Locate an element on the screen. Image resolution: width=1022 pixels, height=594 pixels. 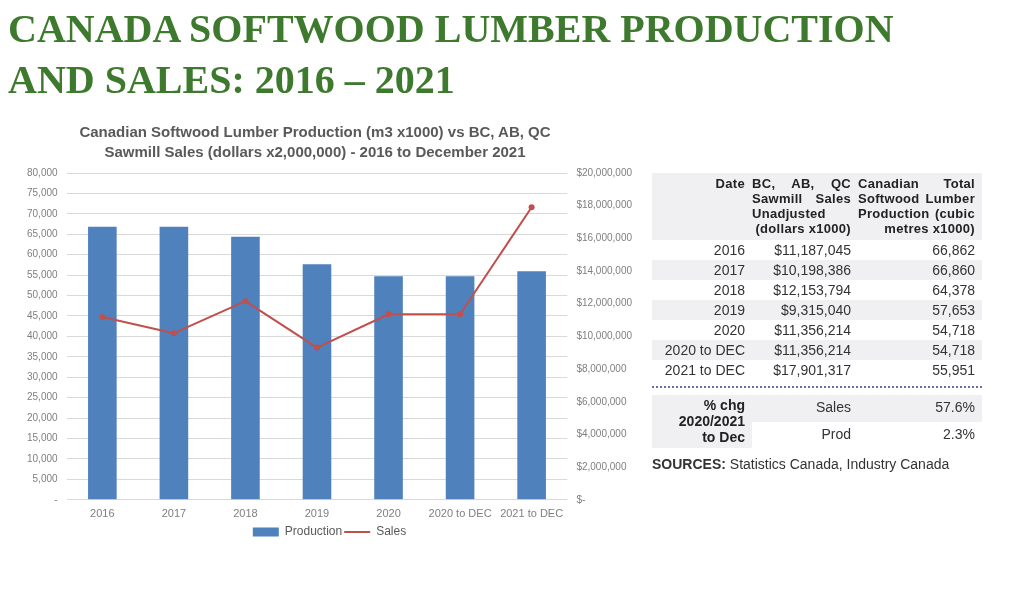
y2-tick-label: $20,000,000 is located at coordinates (604, 172).